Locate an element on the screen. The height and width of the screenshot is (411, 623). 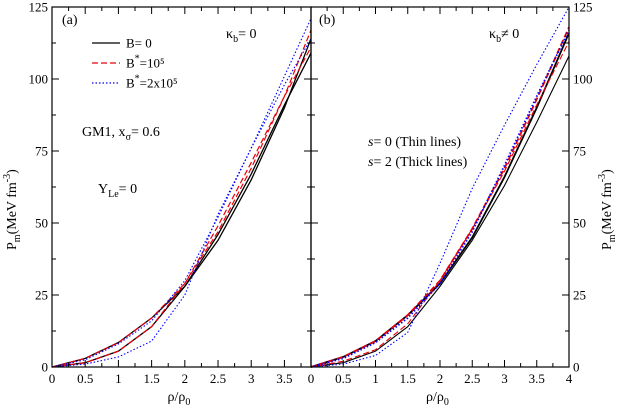
legend-entry: B= 0 is located at coordinates (139, 43).